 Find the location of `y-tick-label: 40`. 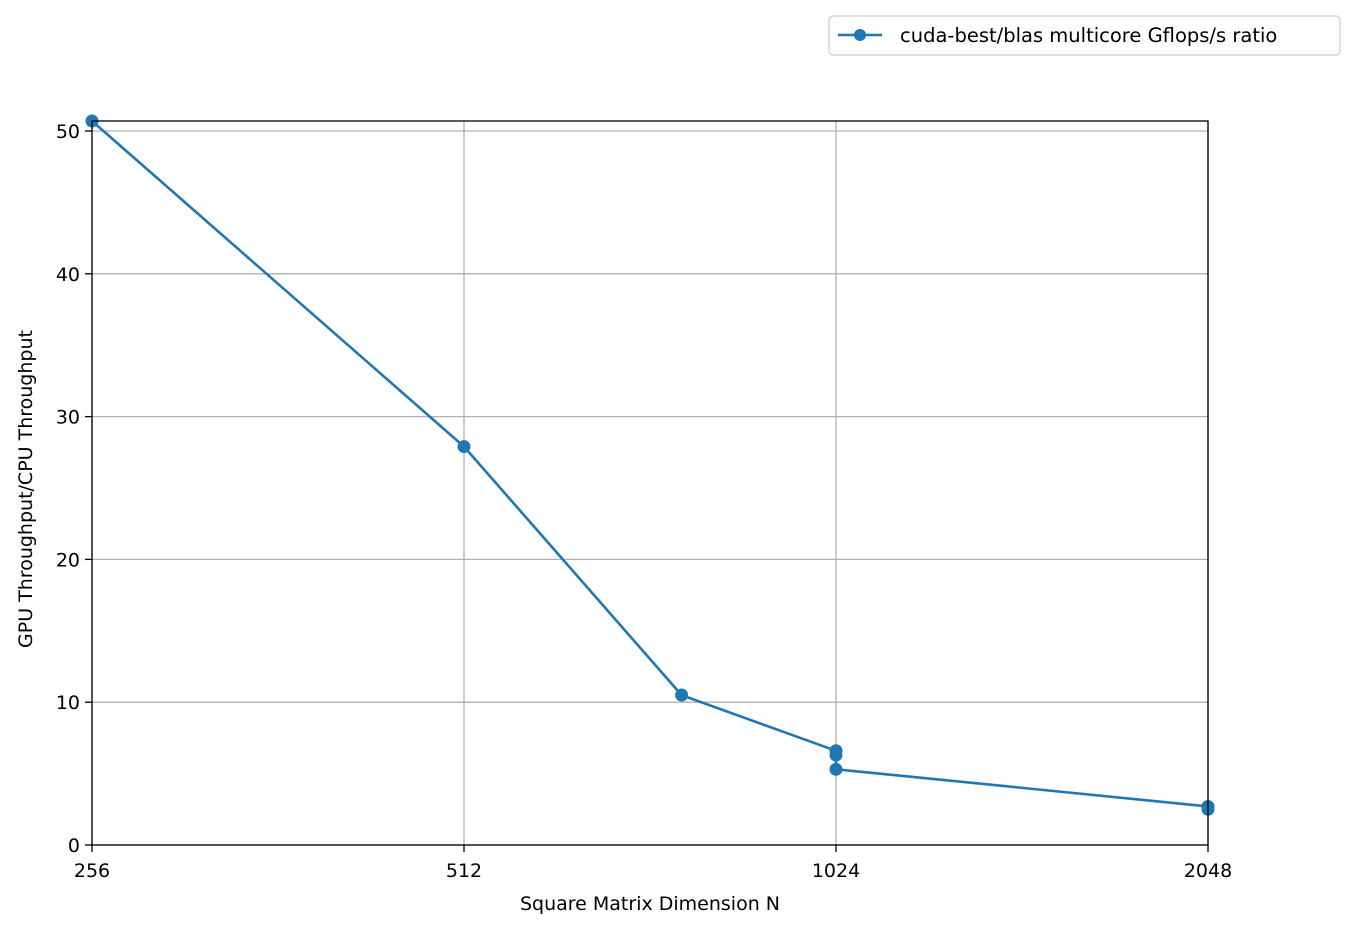

y-tick-label: 40 is located at coordinates (68, 275).